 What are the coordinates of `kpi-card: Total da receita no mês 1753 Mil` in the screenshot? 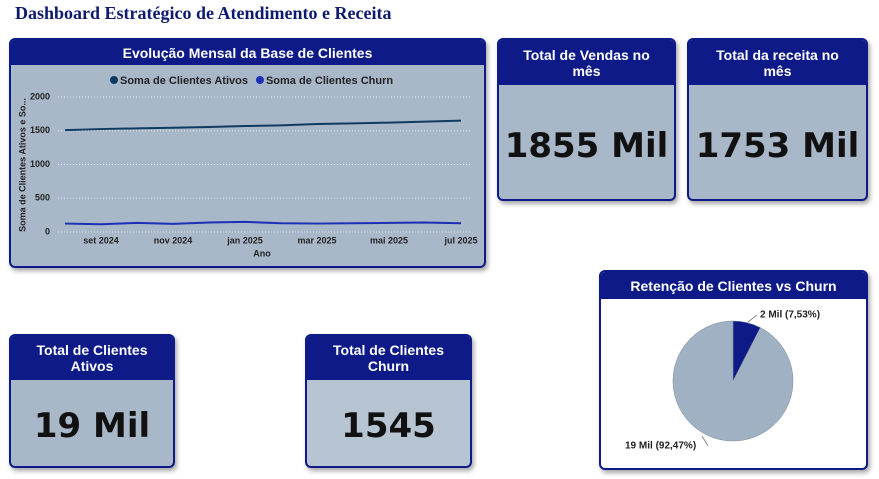 It's located at (777, 119).